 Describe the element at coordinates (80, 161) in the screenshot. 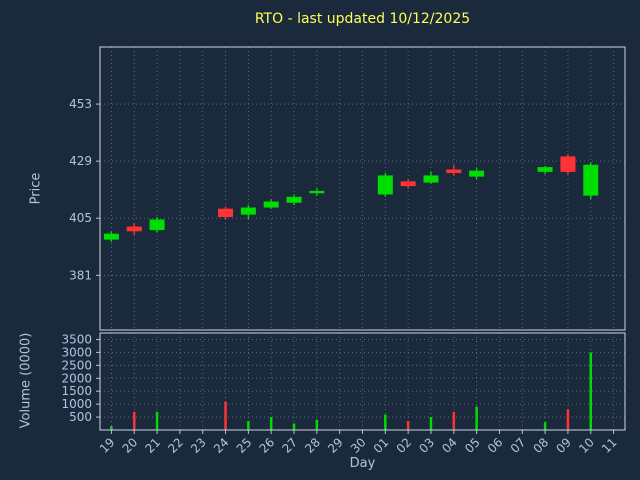

I see `price-tick-label: 429` at that location.